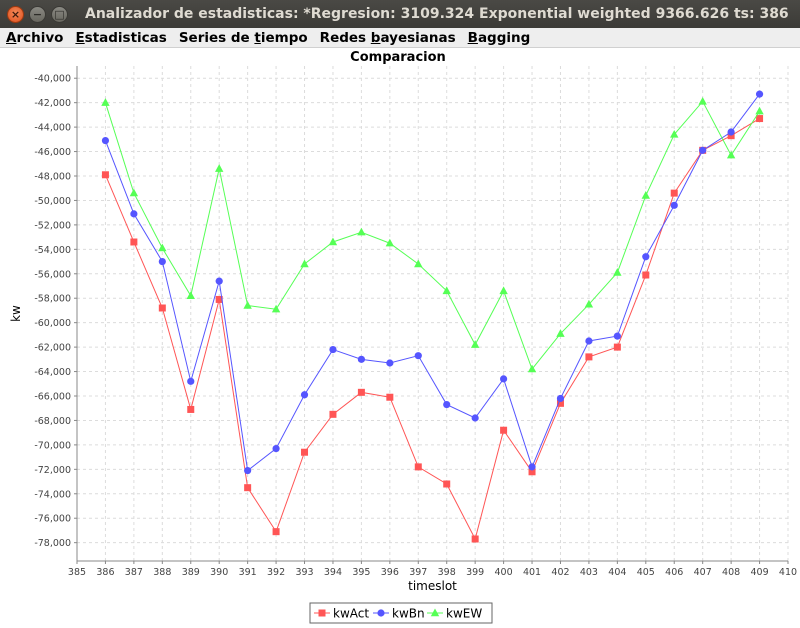 The height and width of the screenshot is (628, 800). What do you see at coordinates (52, 274) in the screenshot?
I see `y-tick-label: -56,000` at bounding box center [52, 274].